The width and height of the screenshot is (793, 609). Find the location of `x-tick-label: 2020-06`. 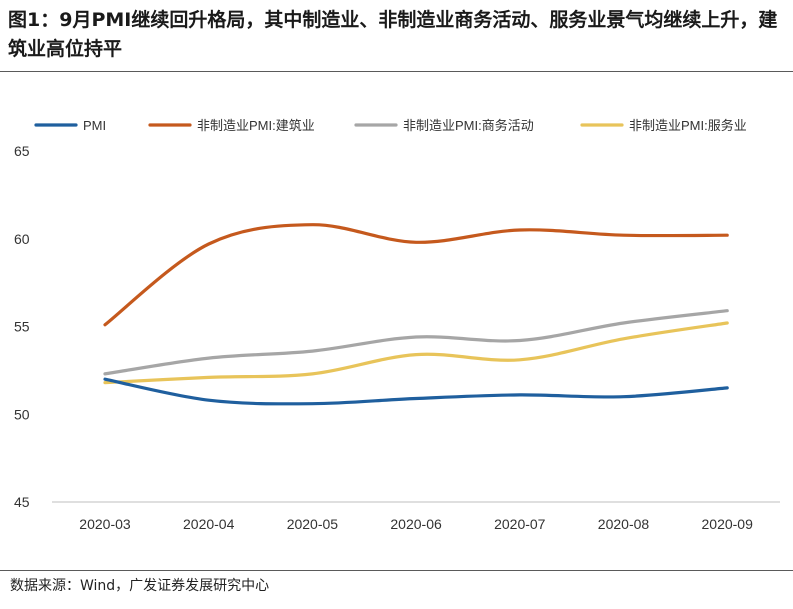

x-tick-label: 2020-06 is located at coordinates (416, 524).